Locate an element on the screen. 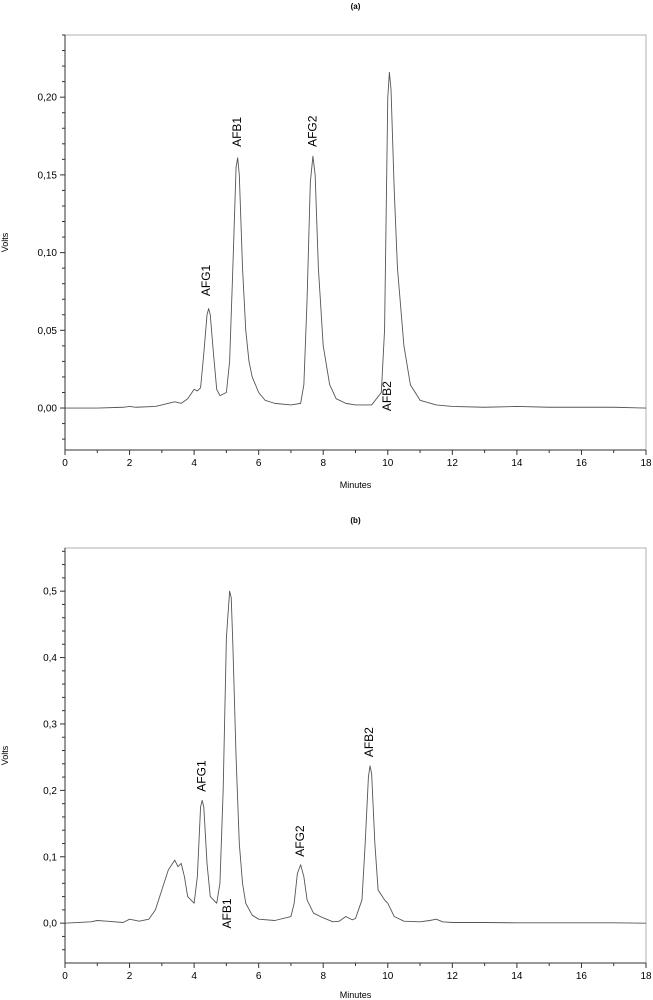 The height and width of the screenshot is (1000, 653). y-tick-label: 0,10 is located at coordinates (48, 253).